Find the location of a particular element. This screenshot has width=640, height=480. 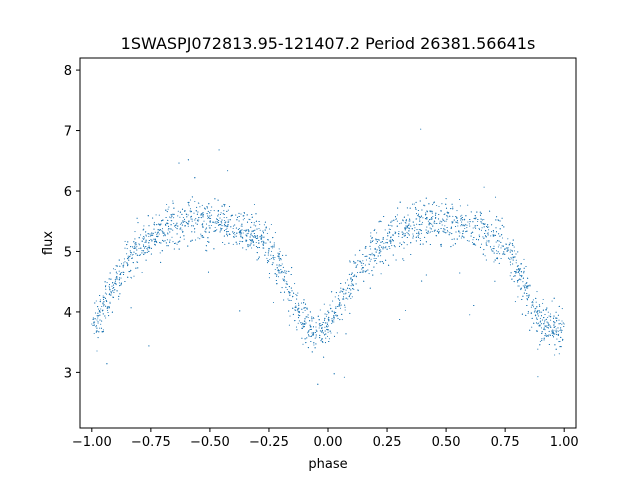

y-tick-label: 5 is located at coordinates (68, 252).